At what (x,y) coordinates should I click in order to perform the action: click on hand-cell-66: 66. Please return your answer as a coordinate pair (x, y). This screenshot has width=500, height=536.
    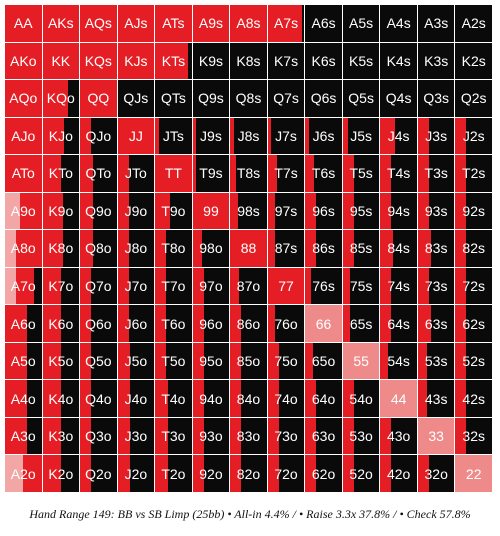
    Looking at the image, I should click on (323, 323).